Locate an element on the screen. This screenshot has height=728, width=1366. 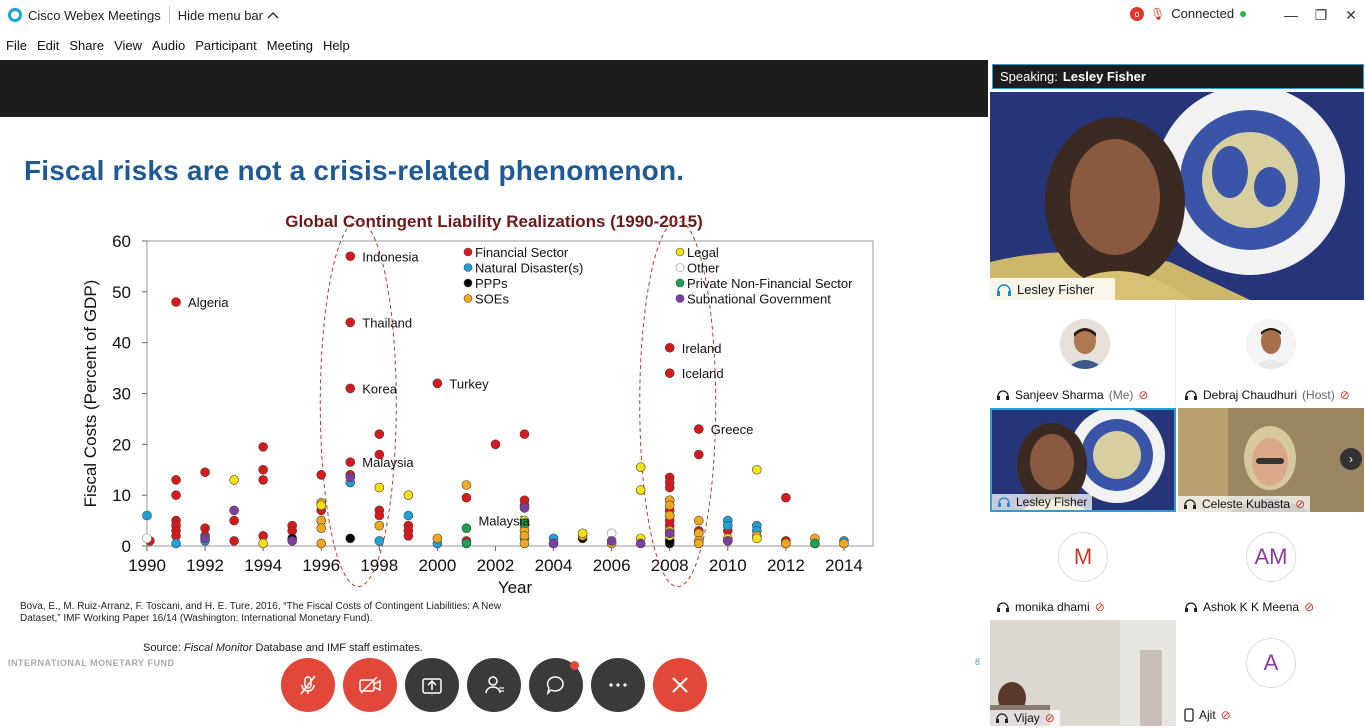
participants-button is located at coordinates (494, 685).